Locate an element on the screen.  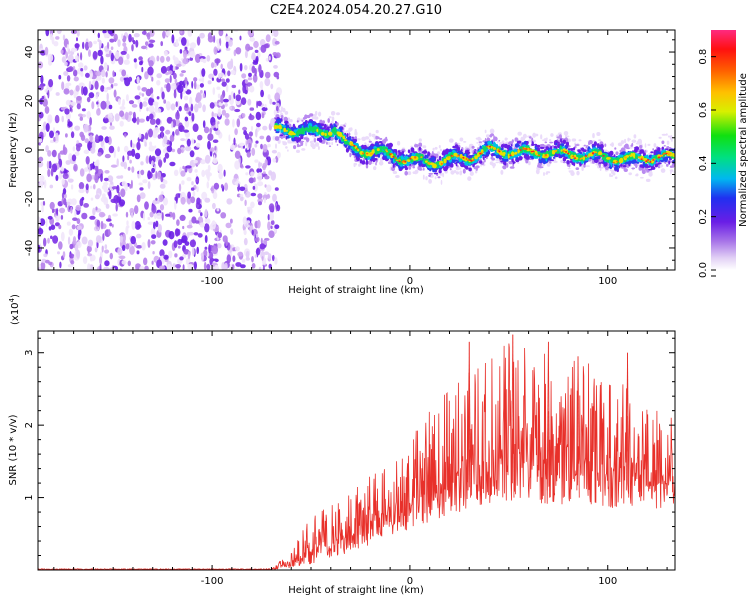
x-tick-label: 100 is located at coordinates (607, 281).